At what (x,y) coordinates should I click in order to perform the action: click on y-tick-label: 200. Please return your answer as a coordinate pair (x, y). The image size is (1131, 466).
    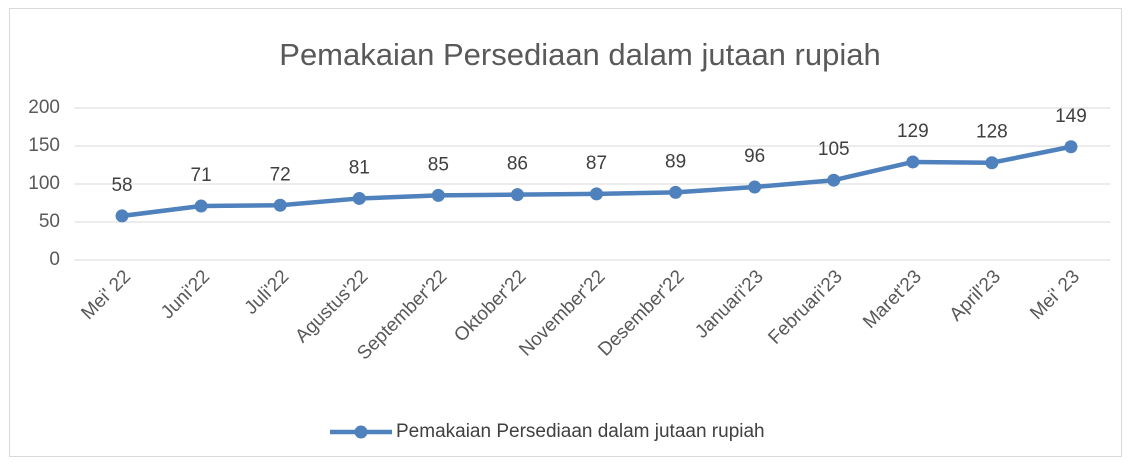
    Looking at the image, I should click on (44, 107).